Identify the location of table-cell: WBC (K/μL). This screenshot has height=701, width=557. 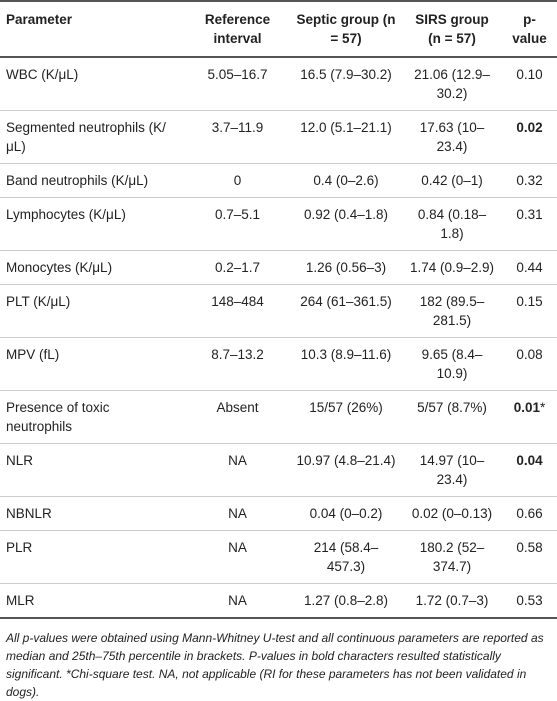
(92, 84).